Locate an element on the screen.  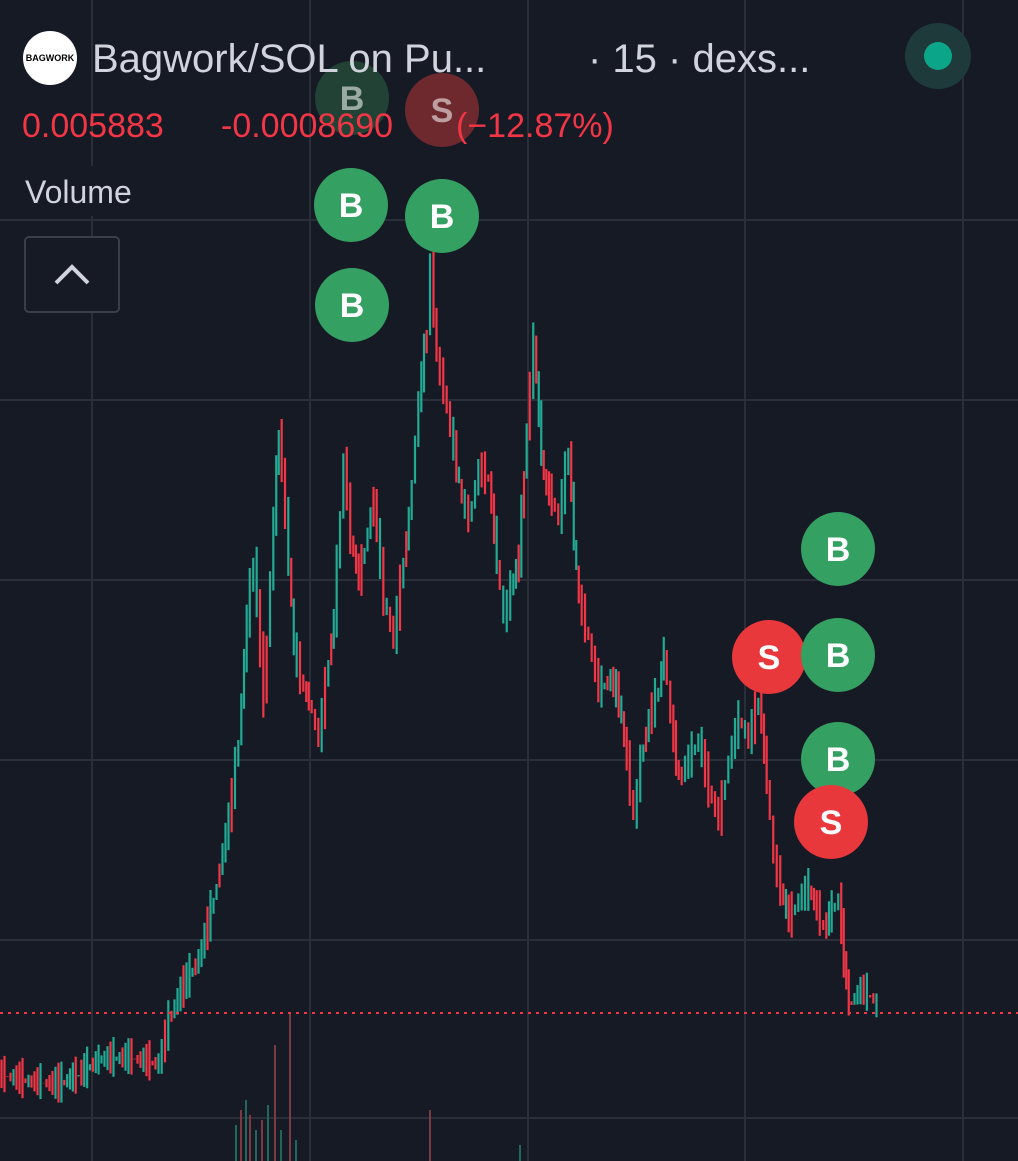
chevron-up is located at coordinates (72, 274).